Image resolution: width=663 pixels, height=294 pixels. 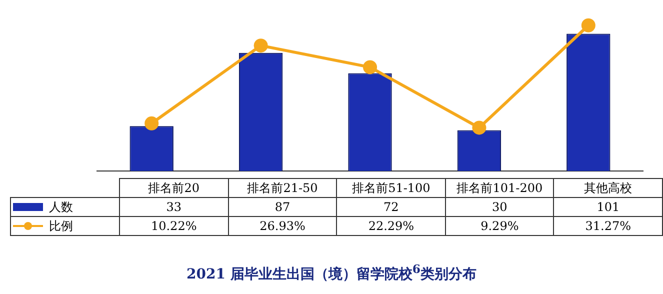 I want to click on text: 2021 届毕业生出国（境）留学院校$^{6}$类别分布, so click(x=332, y=273).